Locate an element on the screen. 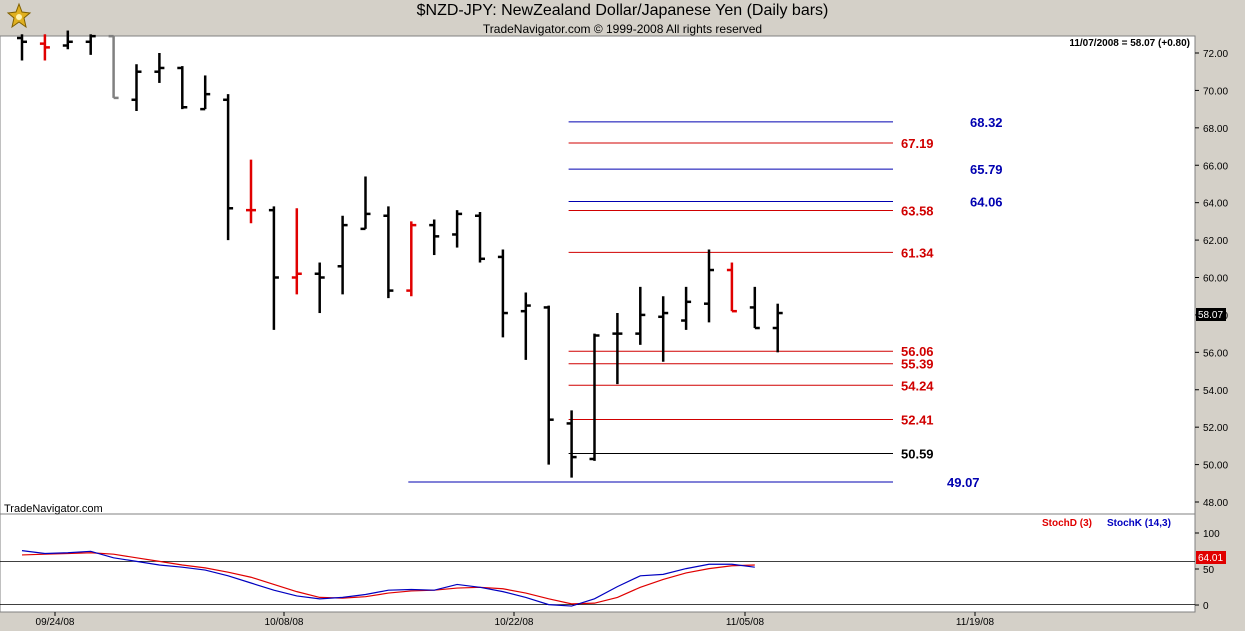 Image resolution: width=1245 pixels, height=631 pixels. trade-navigator-logo-icon is located at coordinates (19, 15).